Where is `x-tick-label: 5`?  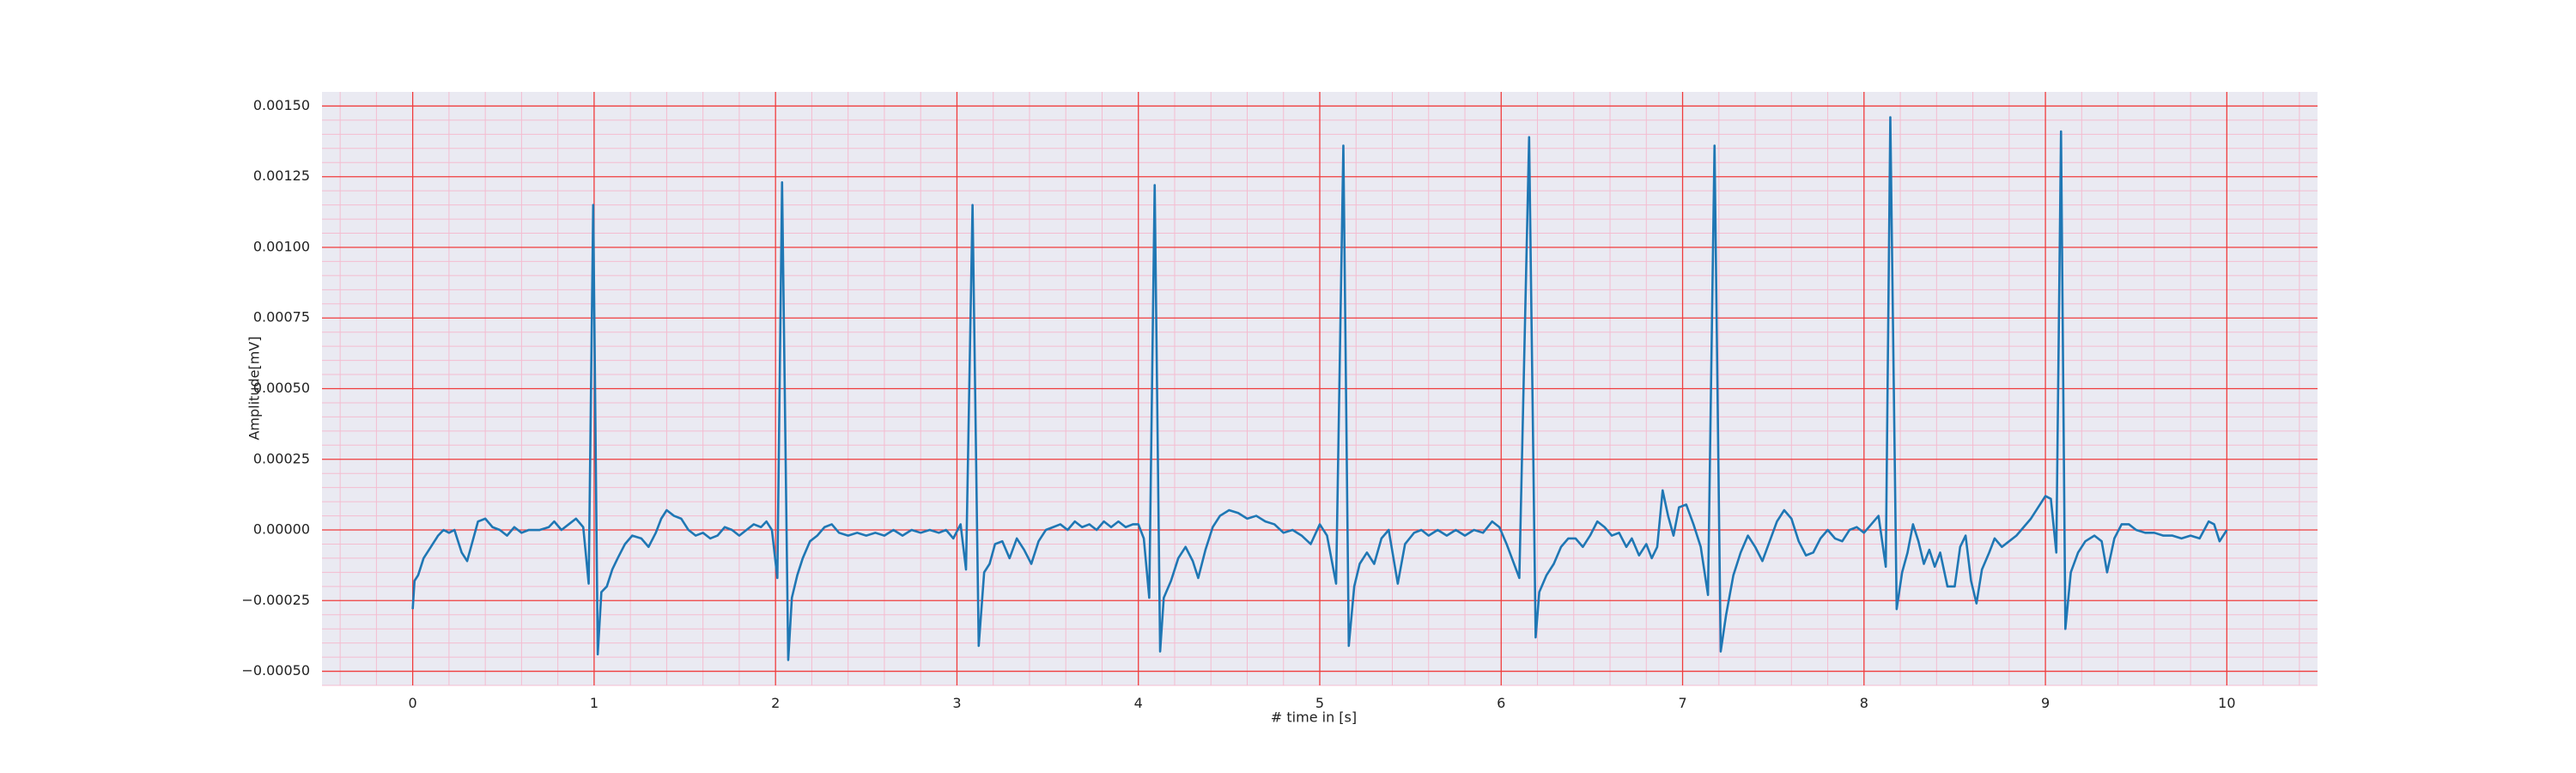
x-tick-label: 5 is located at coordinates (1319, 703).